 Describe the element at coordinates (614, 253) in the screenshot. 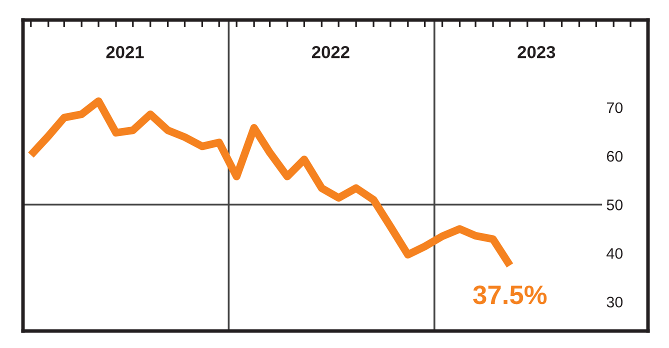

I see `y-tick-label: 40` at that location.